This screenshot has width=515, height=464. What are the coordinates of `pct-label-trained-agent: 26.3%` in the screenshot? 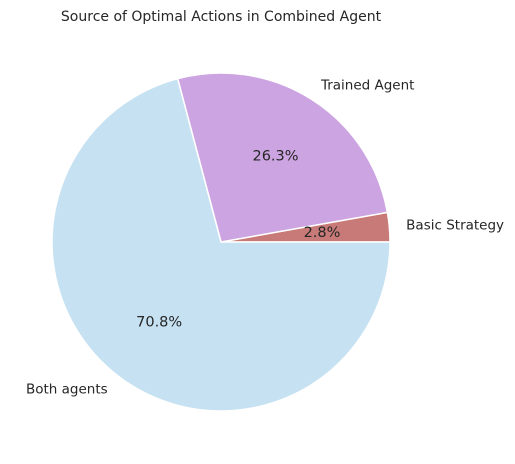 It's located at (275, 157).